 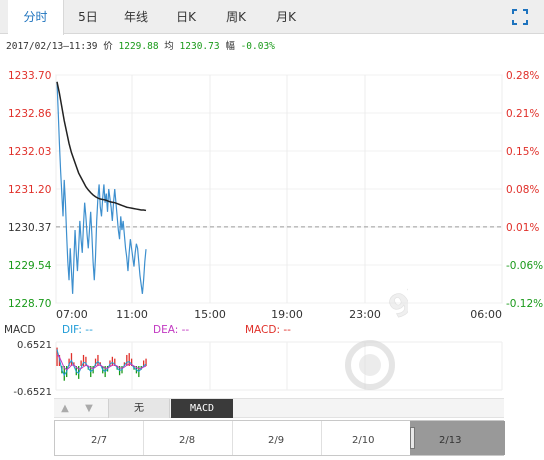 What do you see at coordinates (279, 366) in the screenshot?
I see `macd-grid` at bounding box center [279, 366].